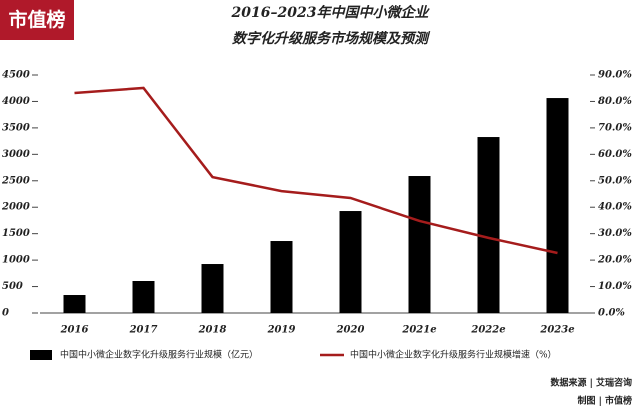  What do you see at coordinates (615, 101) in the screenshot?
I see `y2-tick-label: 80.0%` at bounding box center [615, 101].